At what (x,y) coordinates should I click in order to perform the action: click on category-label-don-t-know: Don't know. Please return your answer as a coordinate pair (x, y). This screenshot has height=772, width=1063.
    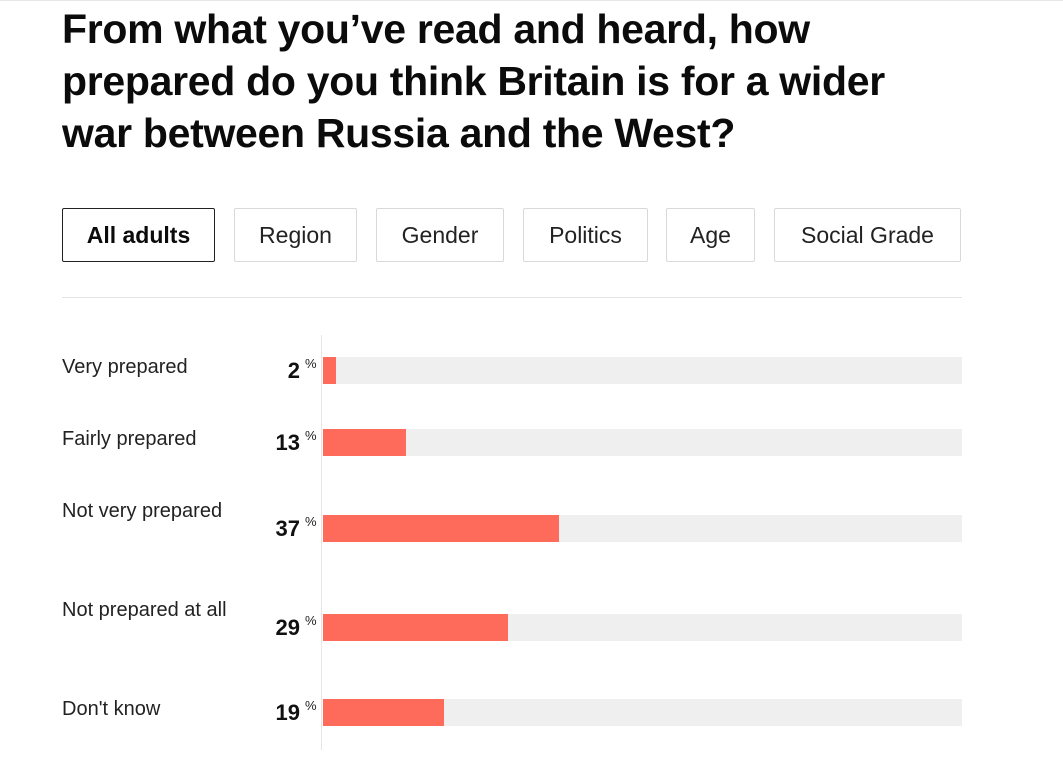
    Looking at the image, I should click on (111, 709).